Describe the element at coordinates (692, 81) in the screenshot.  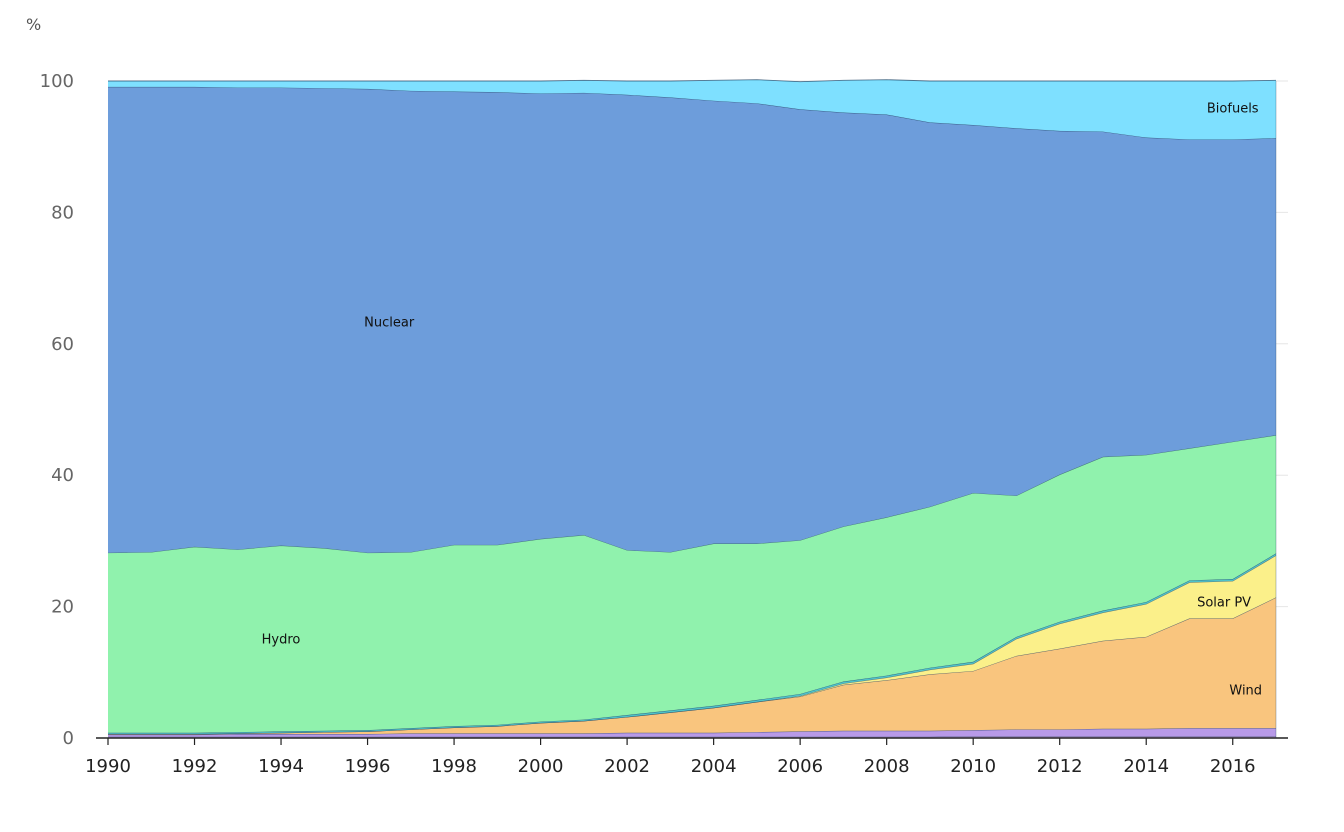
I see `boundary-biofuels` at that location.